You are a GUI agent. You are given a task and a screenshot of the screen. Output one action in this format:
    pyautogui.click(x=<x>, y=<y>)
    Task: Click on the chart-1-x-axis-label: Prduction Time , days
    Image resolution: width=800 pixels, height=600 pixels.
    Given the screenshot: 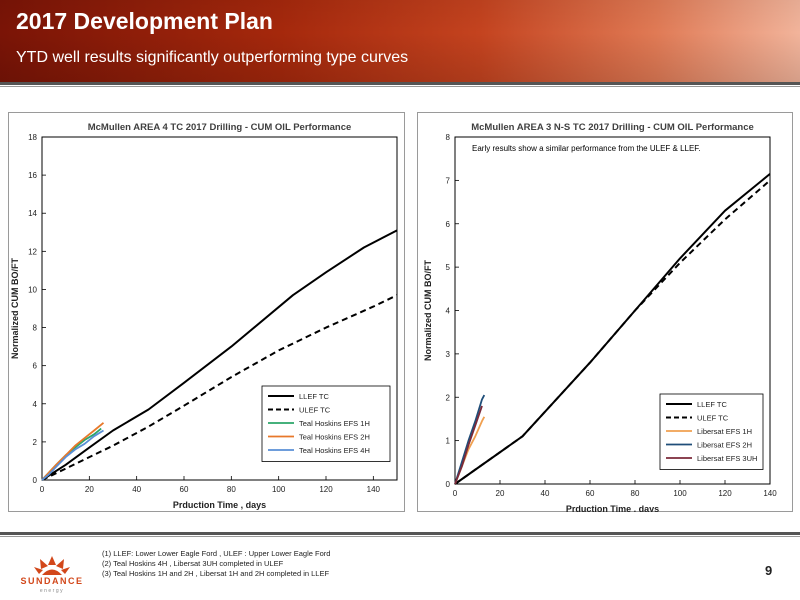 What is the action you would take?
    pyautogui.click(x=612, y=508)
    